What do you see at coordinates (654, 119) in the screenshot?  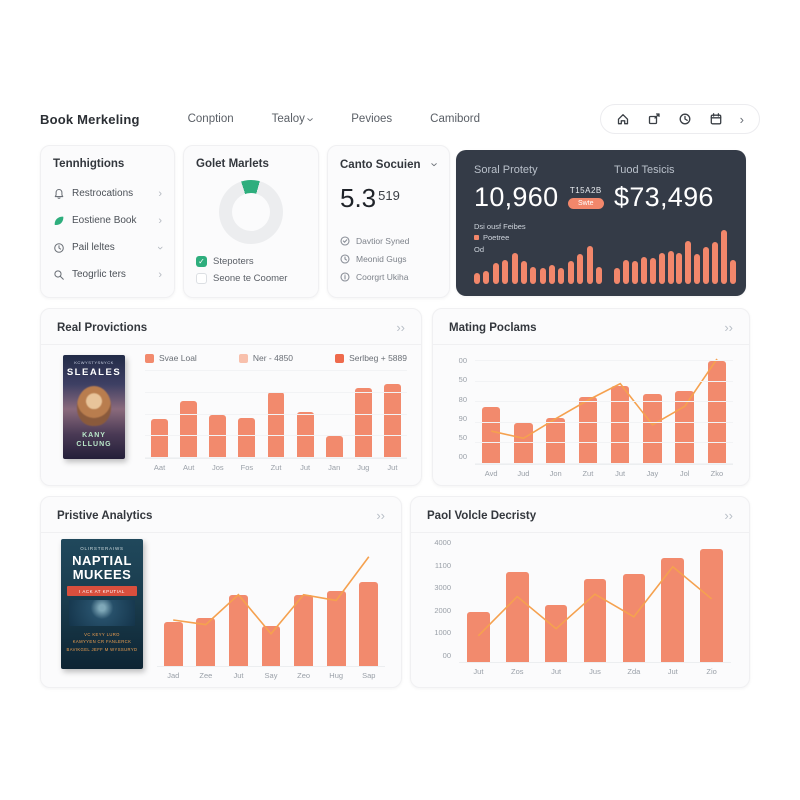 I see `share-icon` at bounding box center [654, 119].